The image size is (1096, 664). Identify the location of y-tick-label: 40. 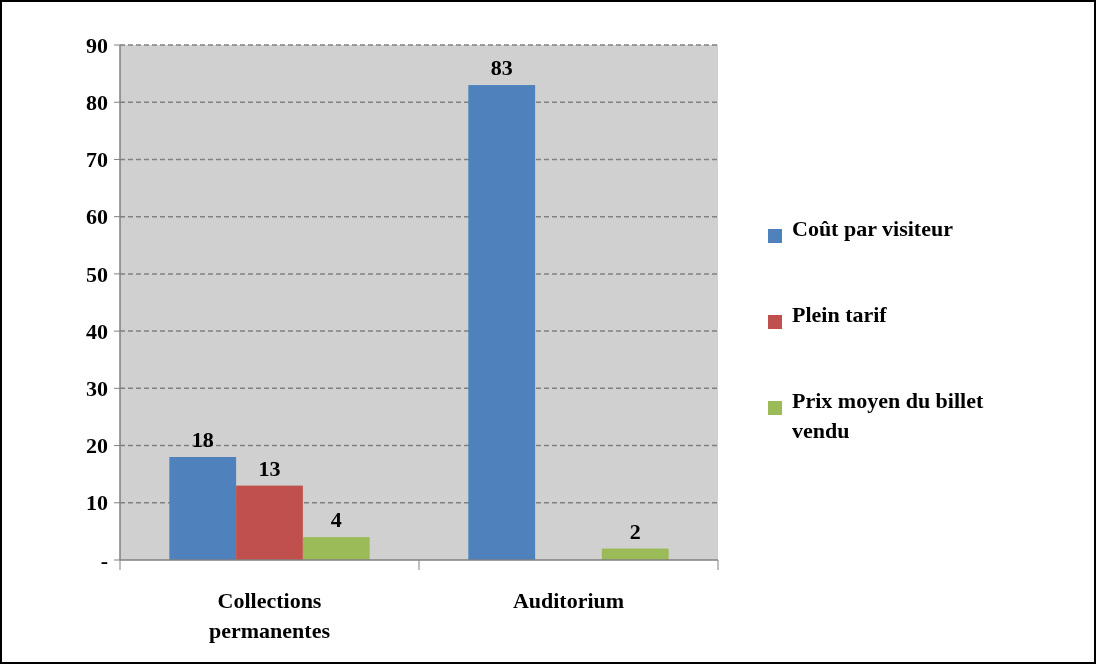
(97, 331).